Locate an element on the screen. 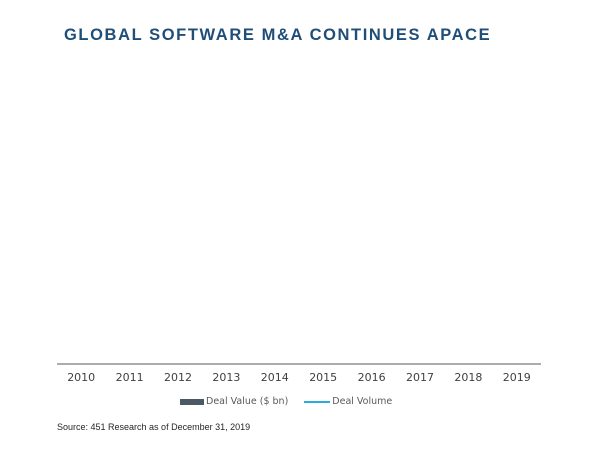 The image size is (600, 450). legend: Deal Value ($ bn) Deal Volume is located at coordinates (286, 401).